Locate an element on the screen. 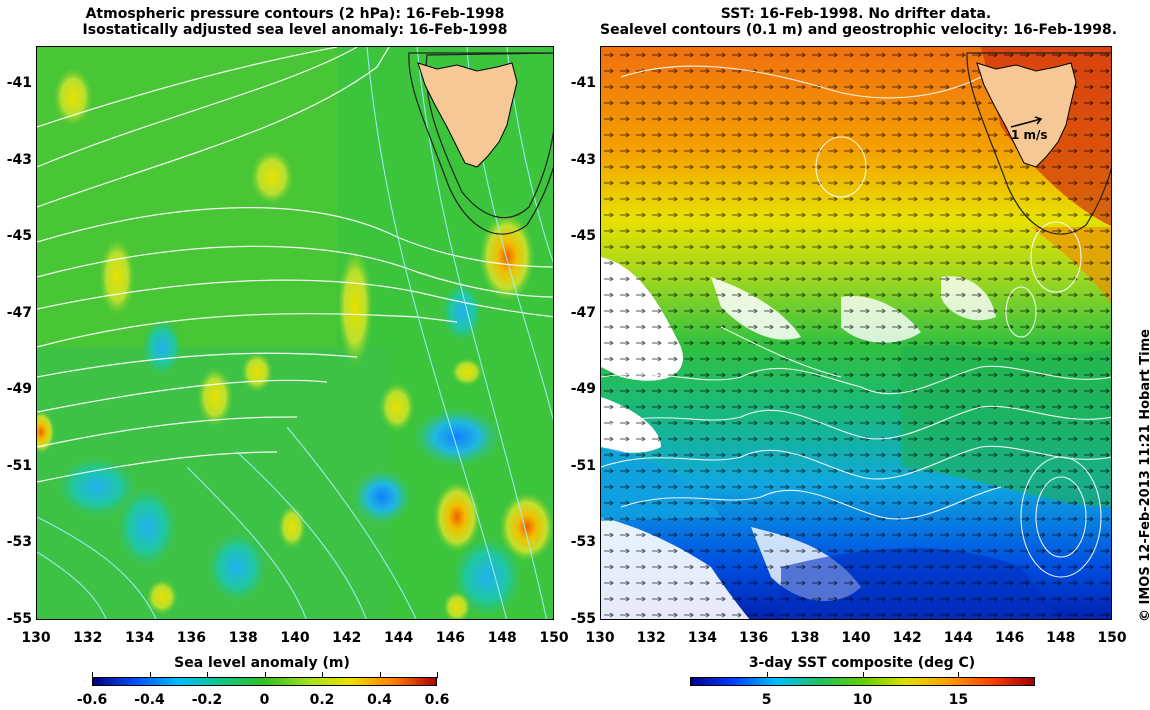 The width and height of the screenshot is (1150, 710). right-lon-tick: 138 is located at coordinates (805, 638).